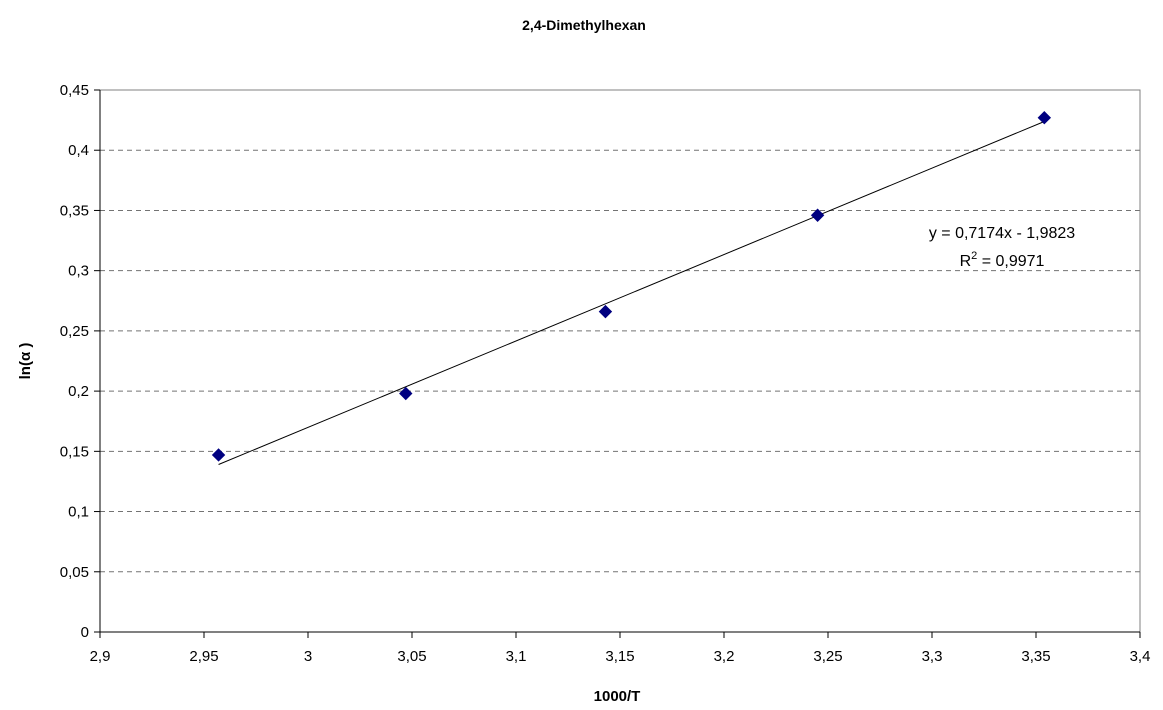  I want to click on y-tick-label: 0,4, so click(78, 150).